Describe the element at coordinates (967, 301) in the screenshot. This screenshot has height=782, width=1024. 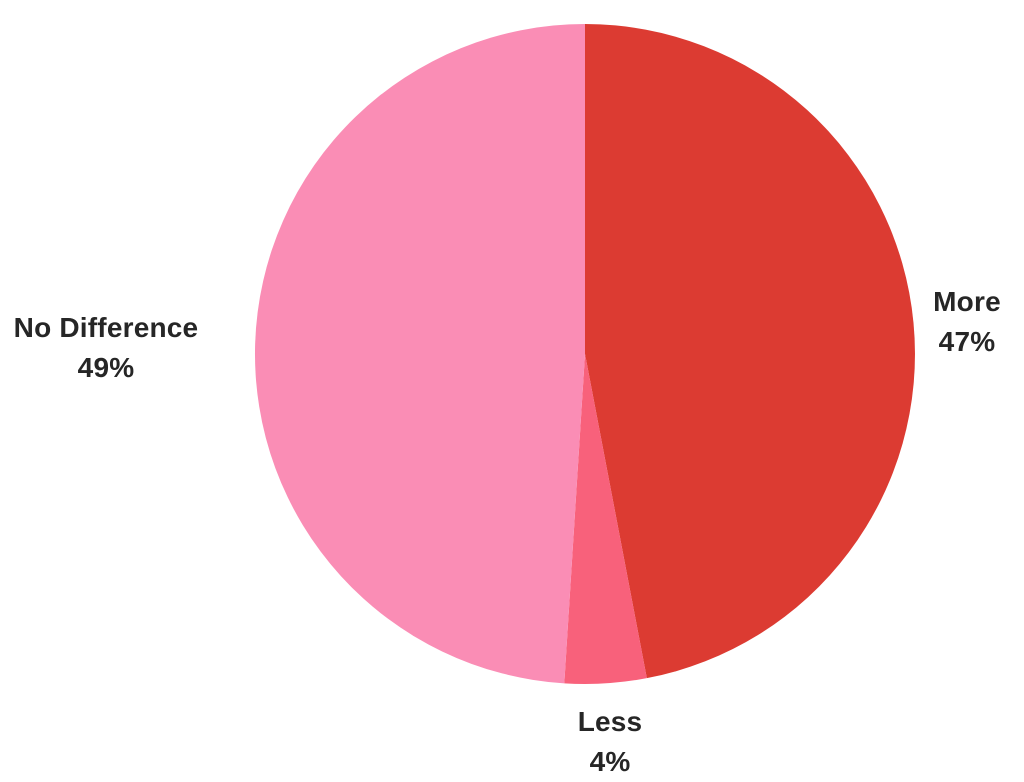
I see `slice-label-more-name: More` at that location.